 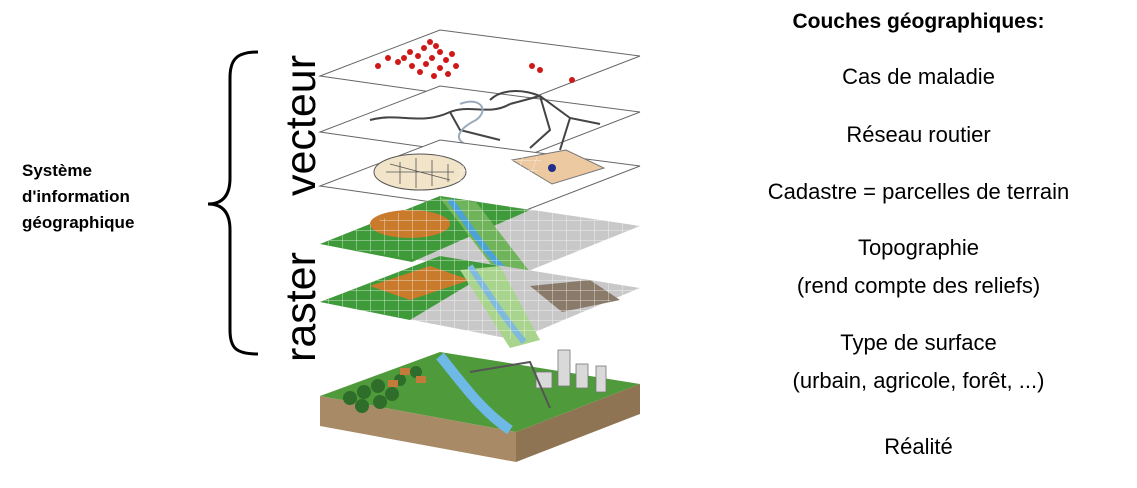 What do you see at coordinates (76, 196) in the screenshot?
I see `gis-label-line-2: d'information` at bounding box center [76, 196].